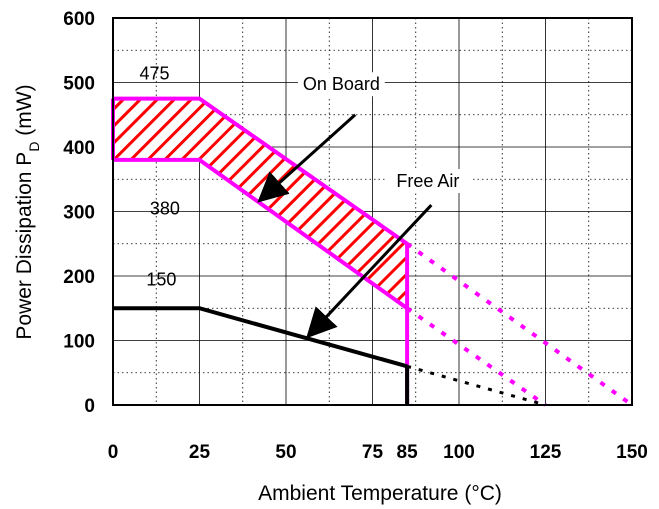  I want to click on y-axis-title-main: Power Dissipation P, so click(24, 246).